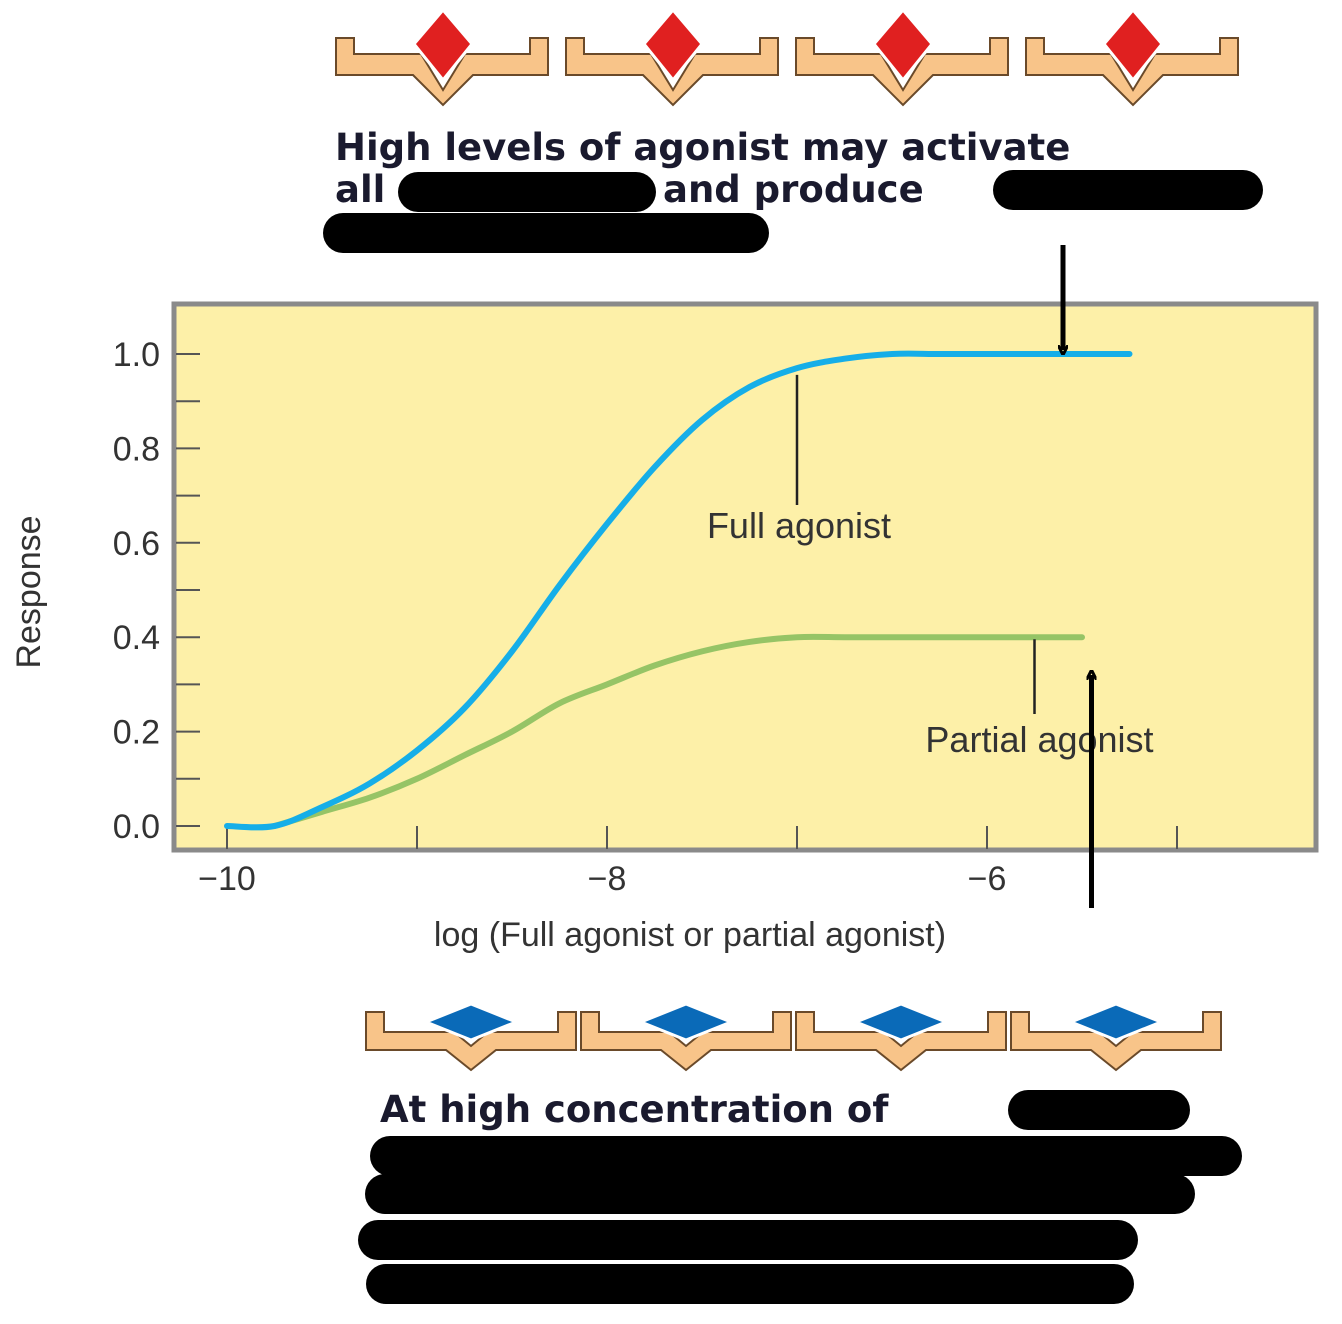 The image size is (1342, 1324). What do you see at coordinates (136, 638) in the screenshot?
I see `y-tick-label: 0.4` at bounding box center [136, 638].